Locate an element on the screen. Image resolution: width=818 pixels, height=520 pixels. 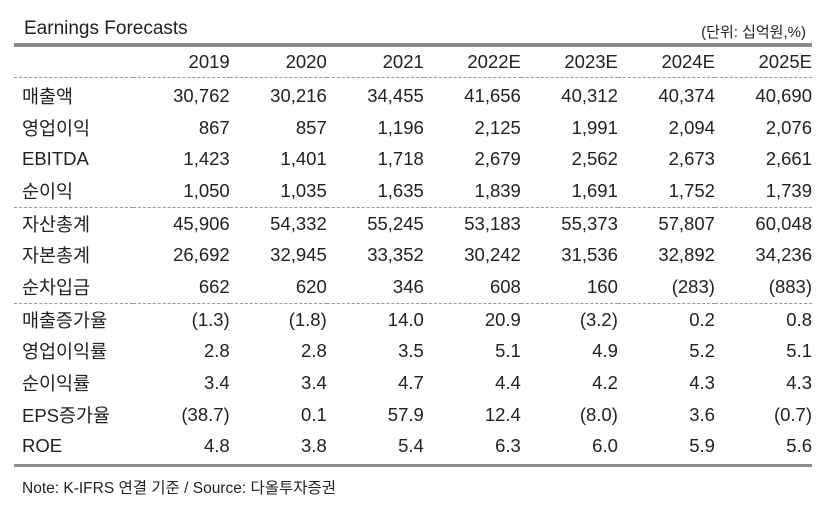
table-cell: 32,892 is located at coordinates (686, 255).